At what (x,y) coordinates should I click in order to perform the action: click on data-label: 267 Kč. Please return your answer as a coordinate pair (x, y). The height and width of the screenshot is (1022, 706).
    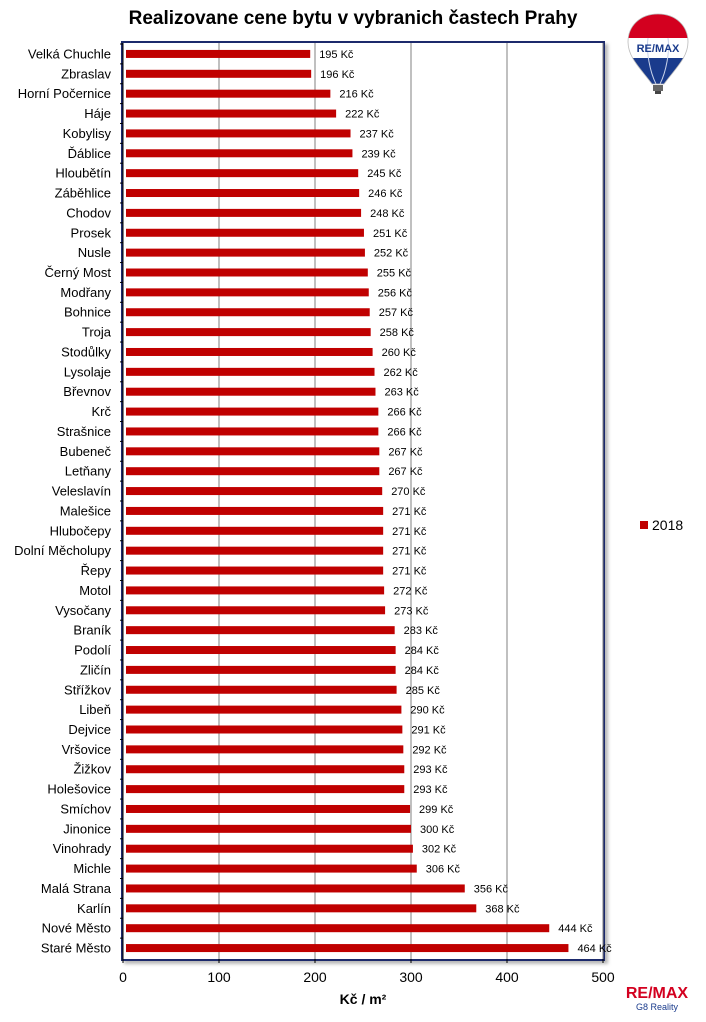
    Looking at the image, I should click on (405, 472).